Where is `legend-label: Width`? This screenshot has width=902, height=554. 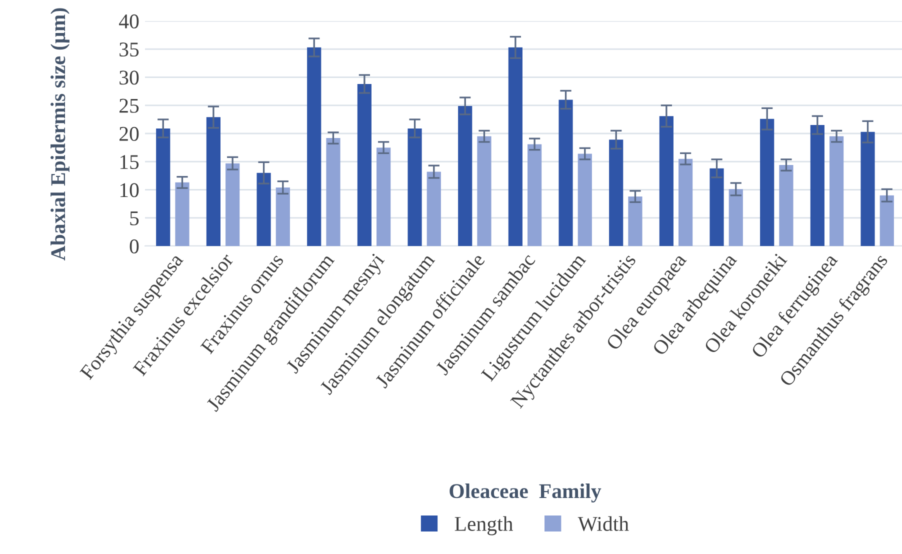 legend-label: Width is located at coordinates (603, 524).